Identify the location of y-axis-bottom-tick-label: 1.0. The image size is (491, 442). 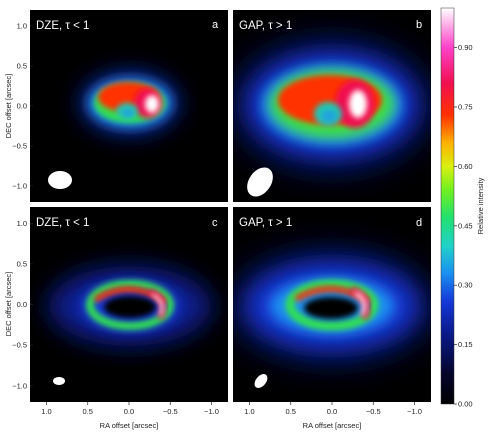
(22, 223).